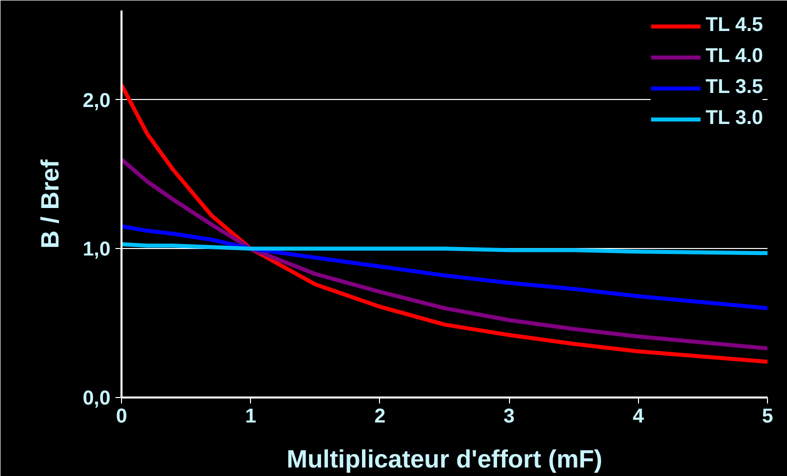  What do you see at coordinates (734, 25) in the screenshot?
I see `legend-label: TL 4.5` at bounding box center [734, 25].